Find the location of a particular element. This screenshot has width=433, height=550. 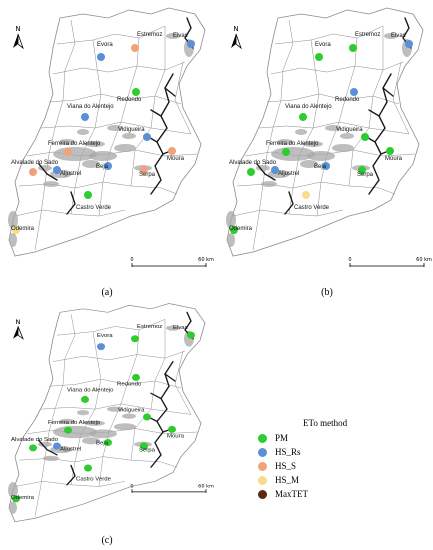

station-label-evora: Evora is located at coordinates (323, 45).